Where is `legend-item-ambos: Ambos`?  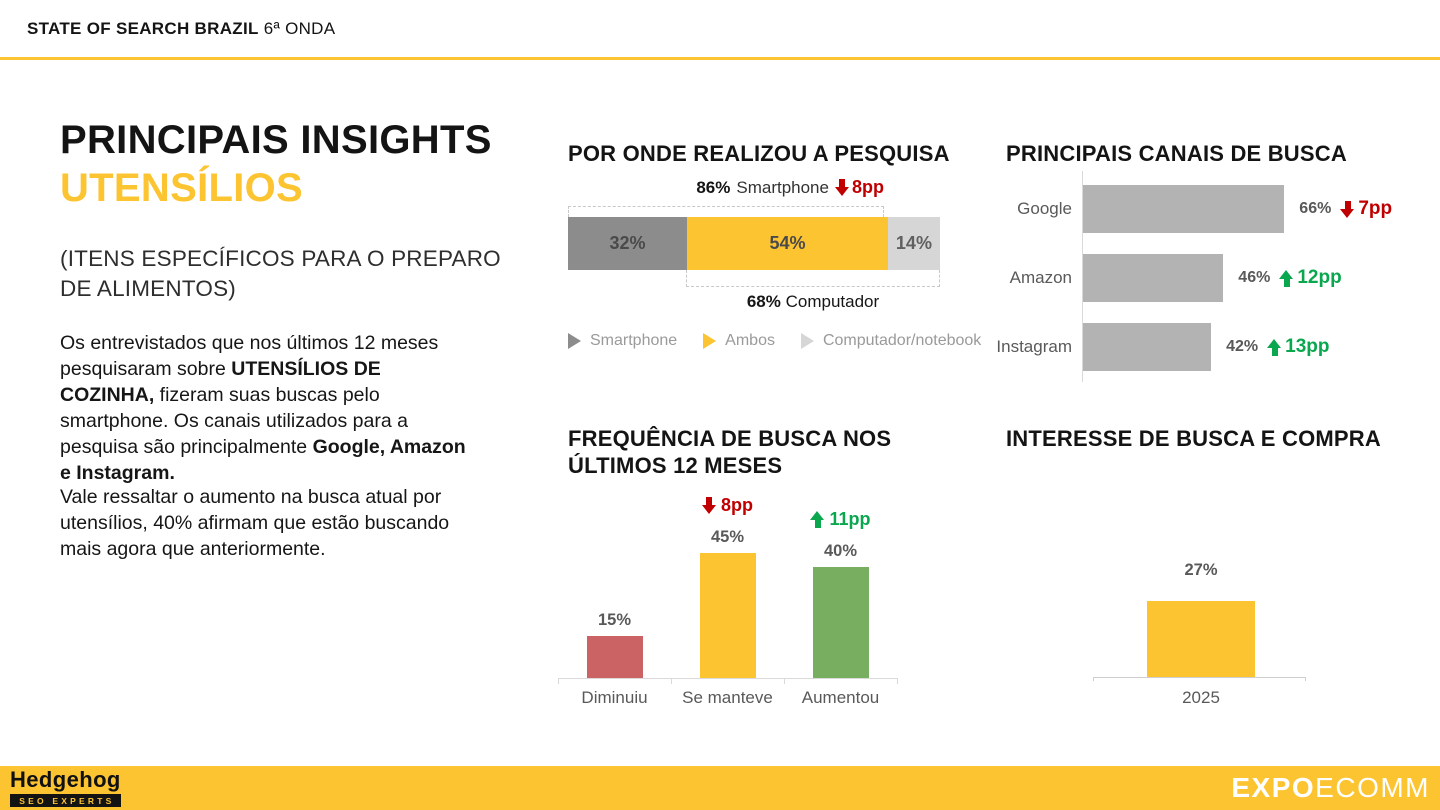
legend-item-ambos: Ambos is located at coordinates (739, 341).